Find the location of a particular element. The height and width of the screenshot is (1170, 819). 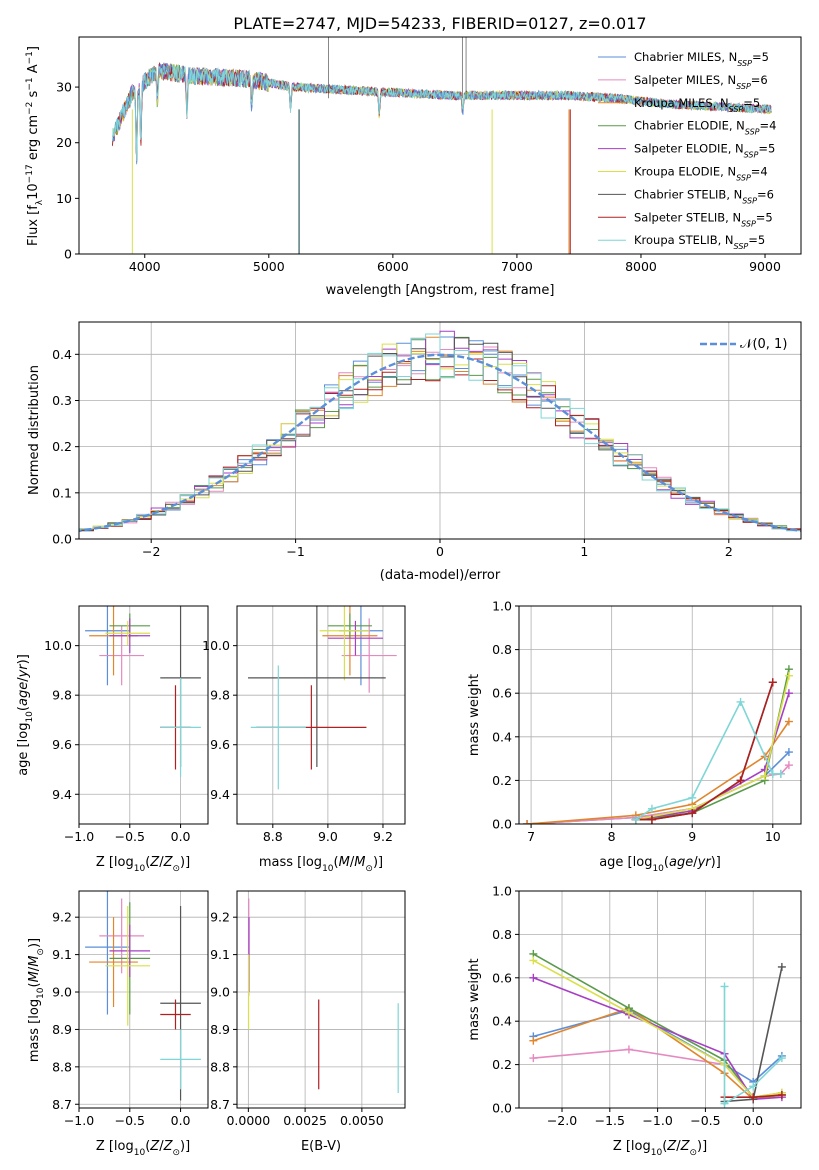

y-tick-label: 0.6 is located at coordinates (502, 977).